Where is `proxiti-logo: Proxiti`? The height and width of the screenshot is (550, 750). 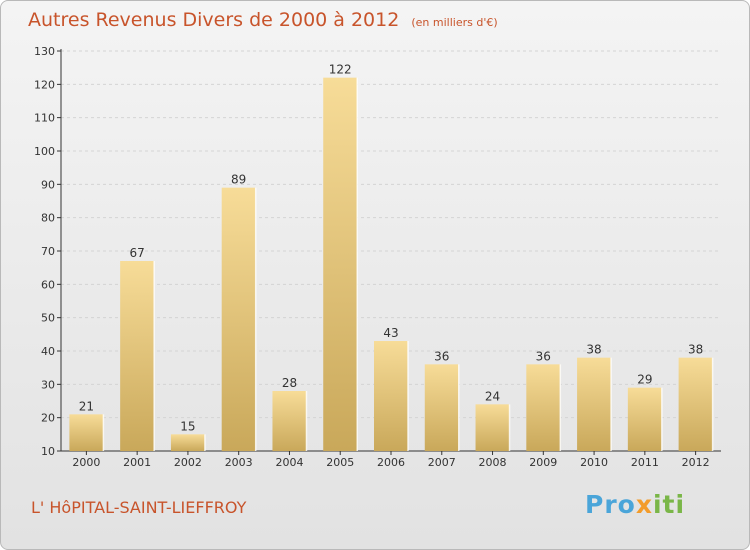 proxiti-logo: Proxiti is located at coordinates (635, 504).